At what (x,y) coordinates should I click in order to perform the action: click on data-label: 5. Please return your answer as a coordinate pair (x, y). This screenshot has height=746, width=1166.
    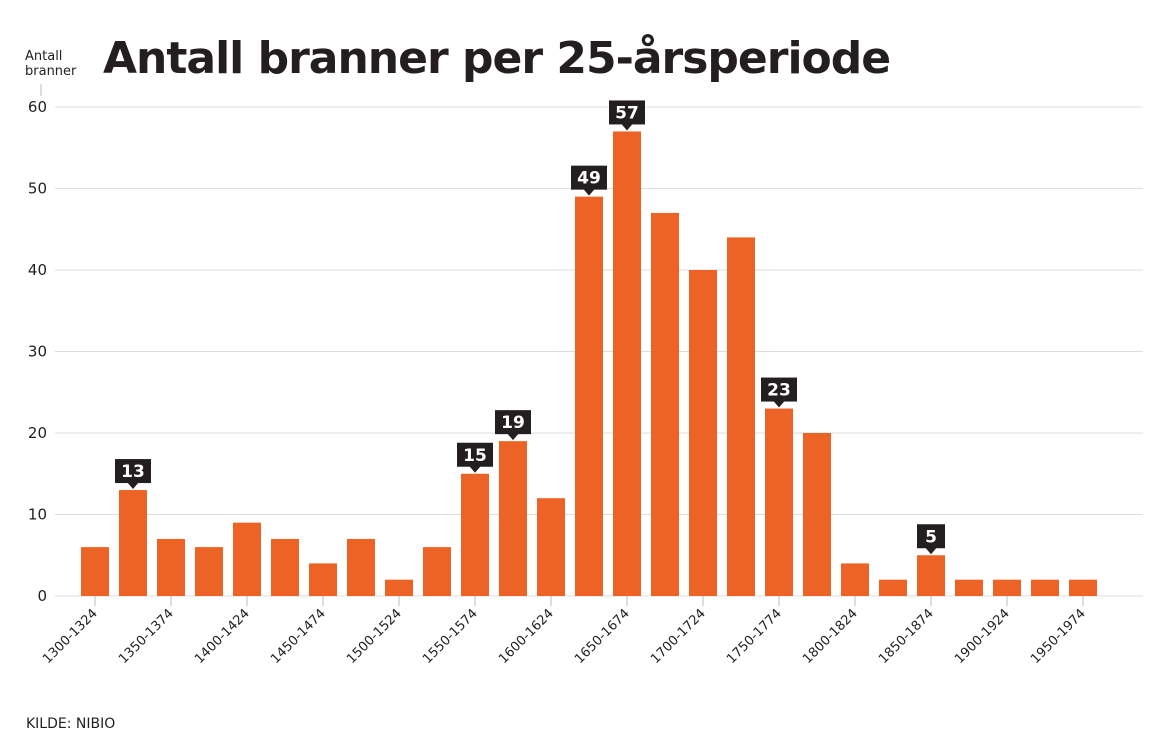
    Looking at the image, I should click on (931, 537).